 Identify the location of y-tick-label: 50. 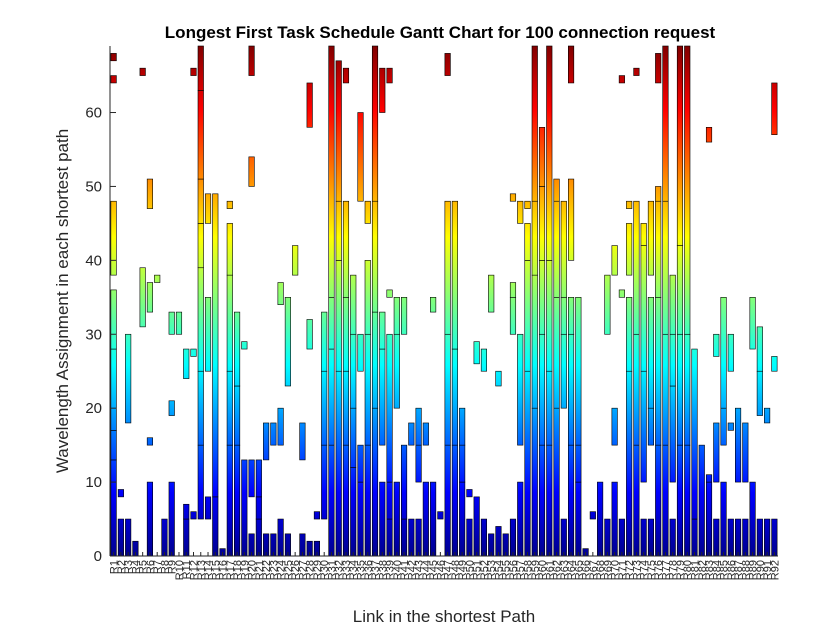
(93, 186).